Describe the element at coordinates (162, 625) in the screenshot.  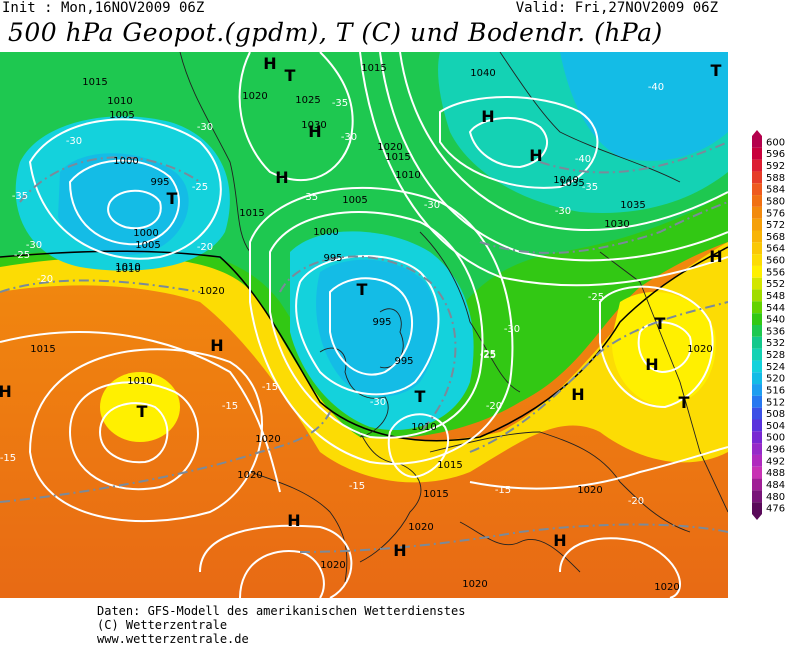
I see `copyright-text: (C) Wetterzentrale` at that location.